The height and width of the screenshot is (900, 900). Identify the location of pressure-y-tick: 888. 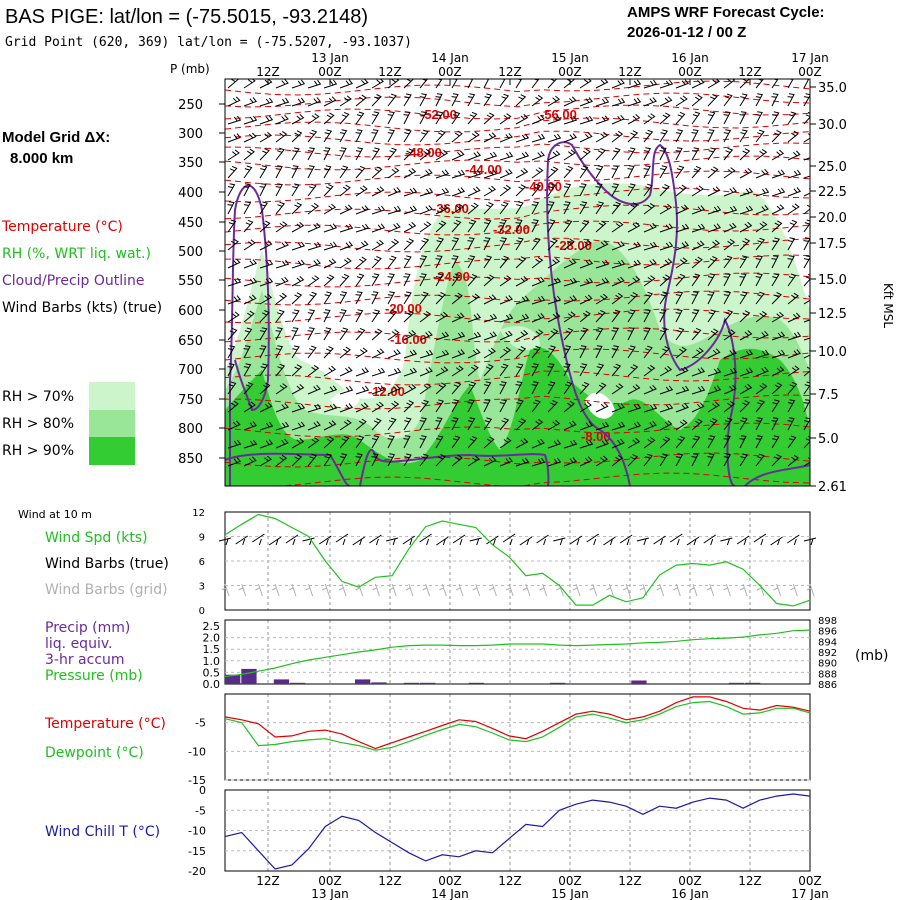
(827, 674).